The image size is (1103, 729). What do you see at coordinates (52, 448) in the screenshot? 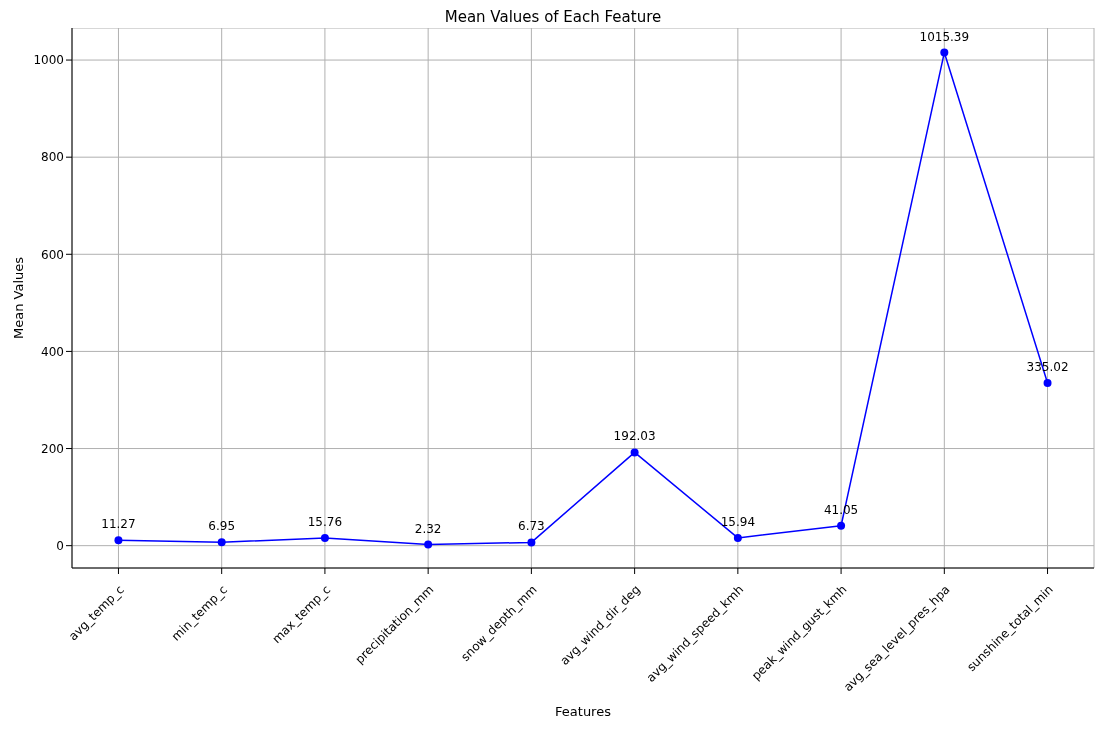
I see `y-tick-label: 200` at bounding box center [52, 448].